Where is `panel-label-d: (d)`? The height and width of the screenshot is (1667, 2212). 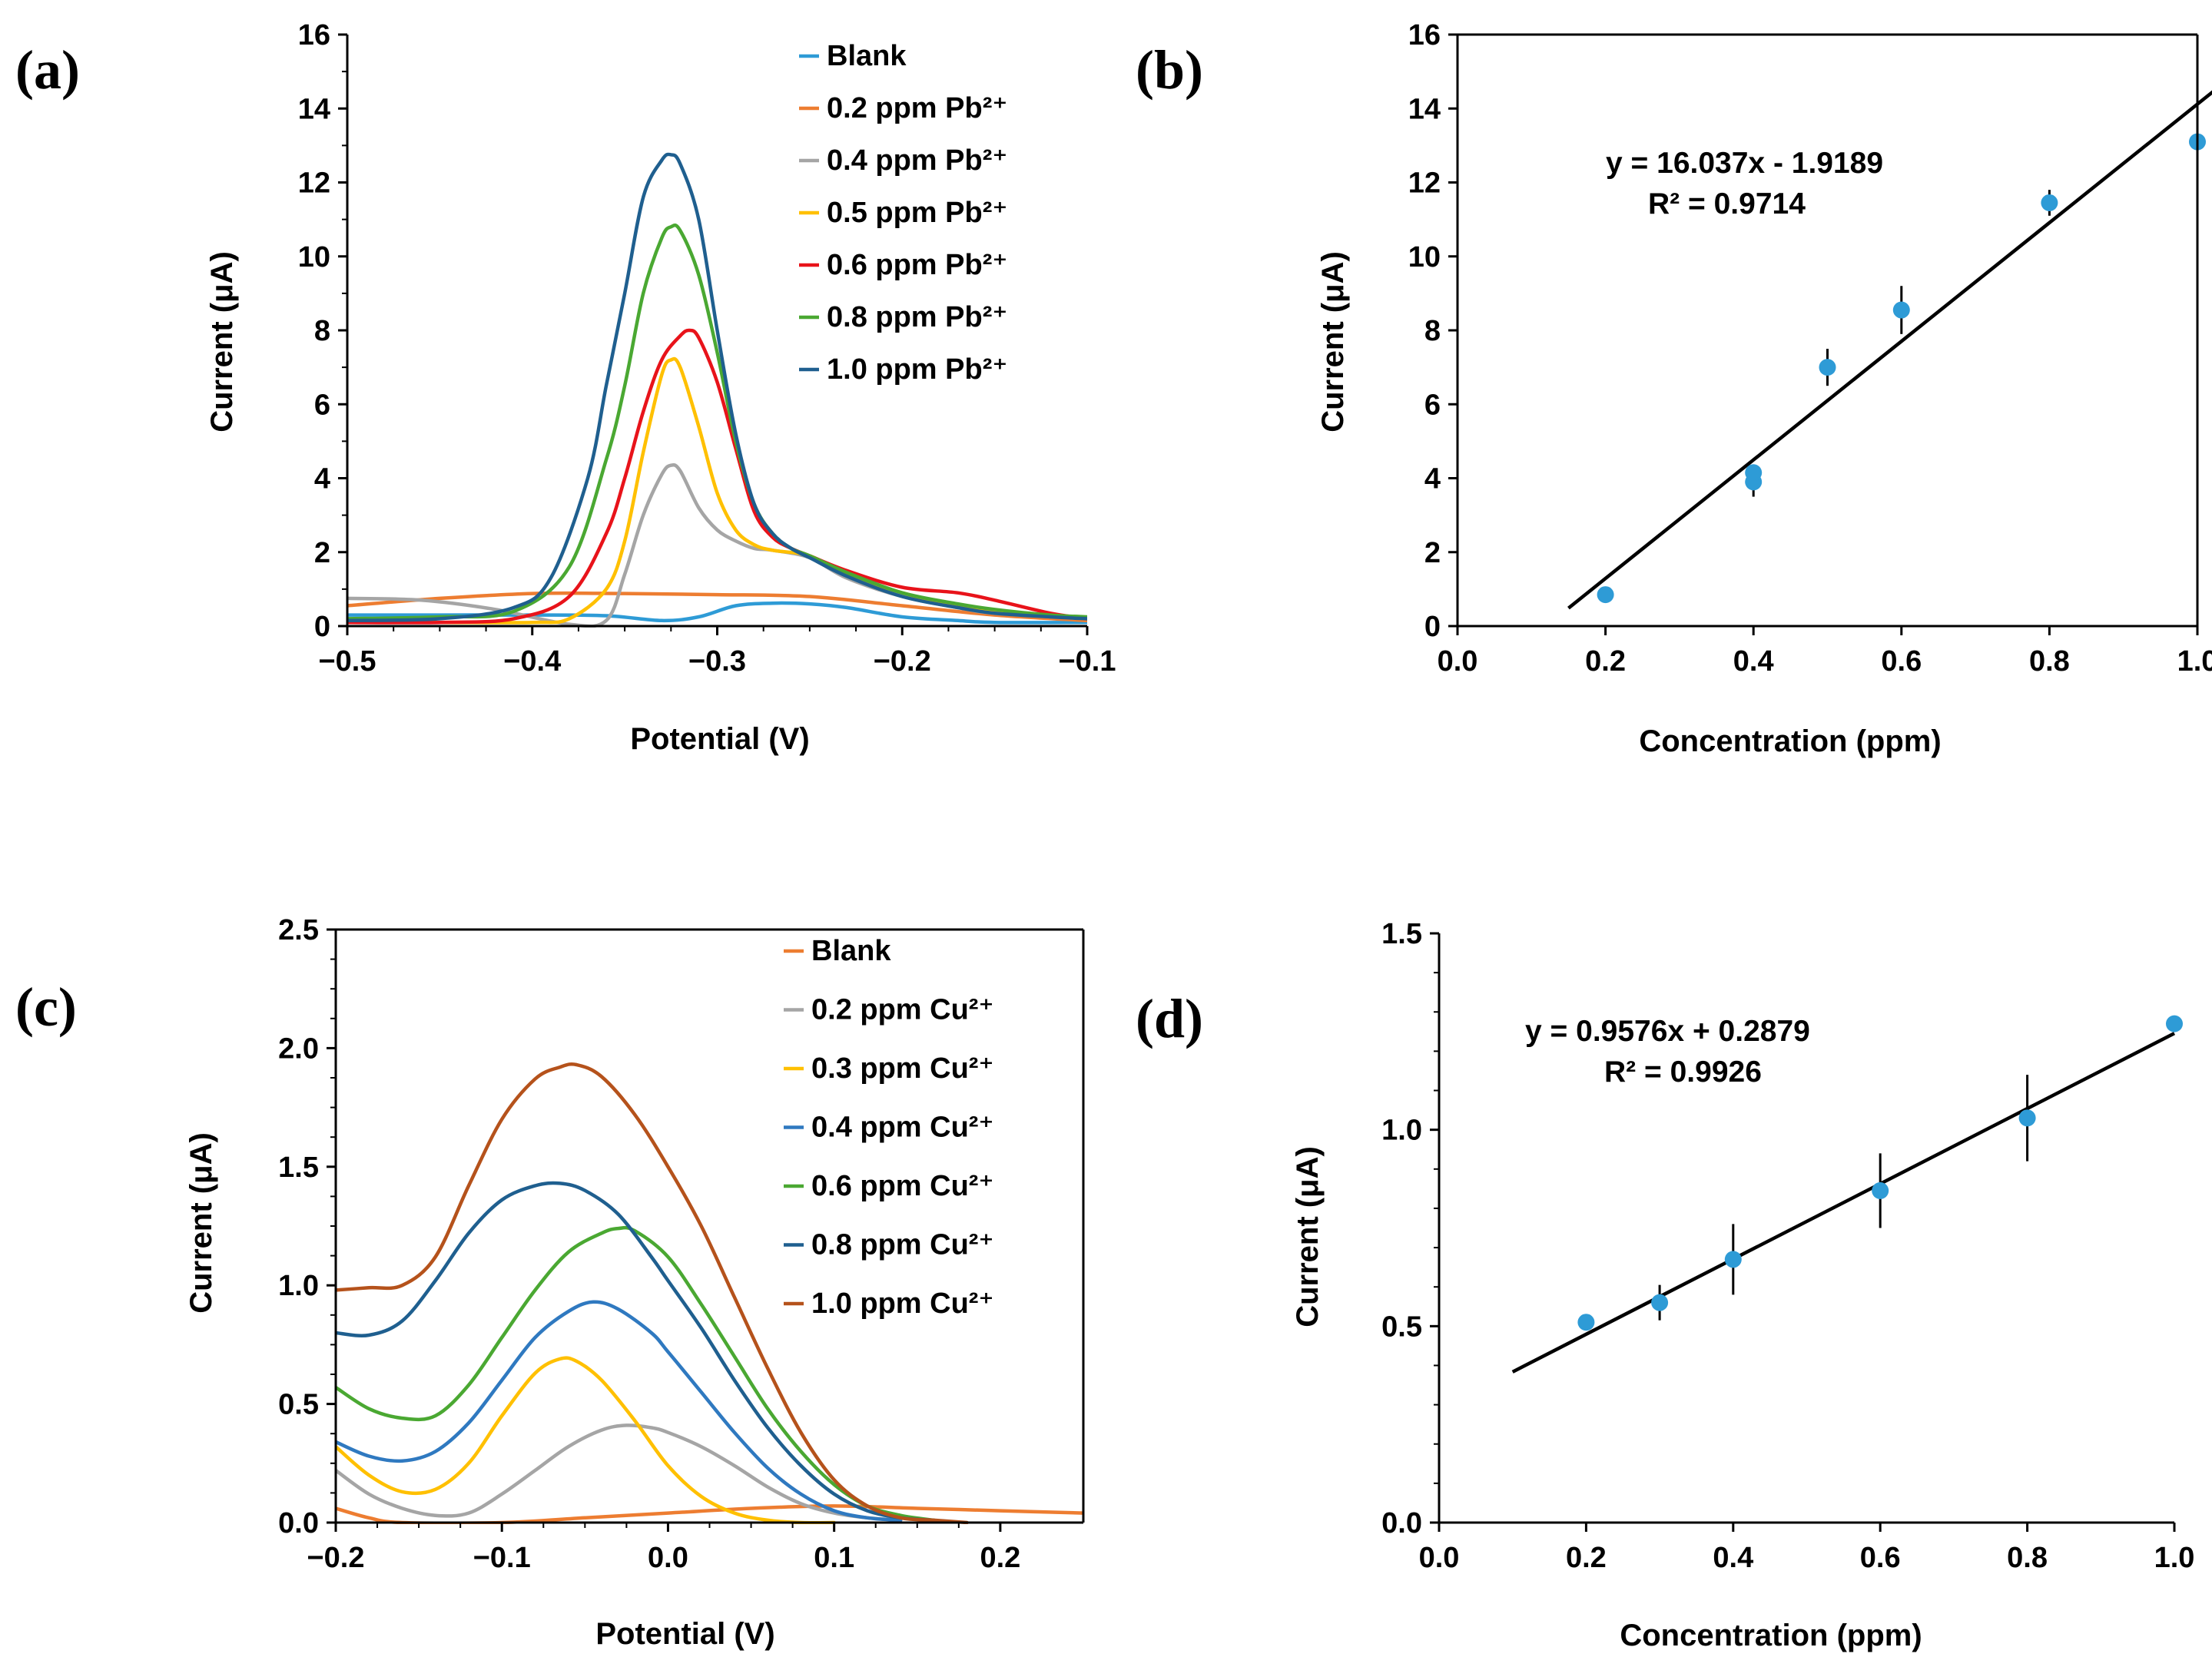 panel-label-d: (d) is located at coordinates (1169, 1018).